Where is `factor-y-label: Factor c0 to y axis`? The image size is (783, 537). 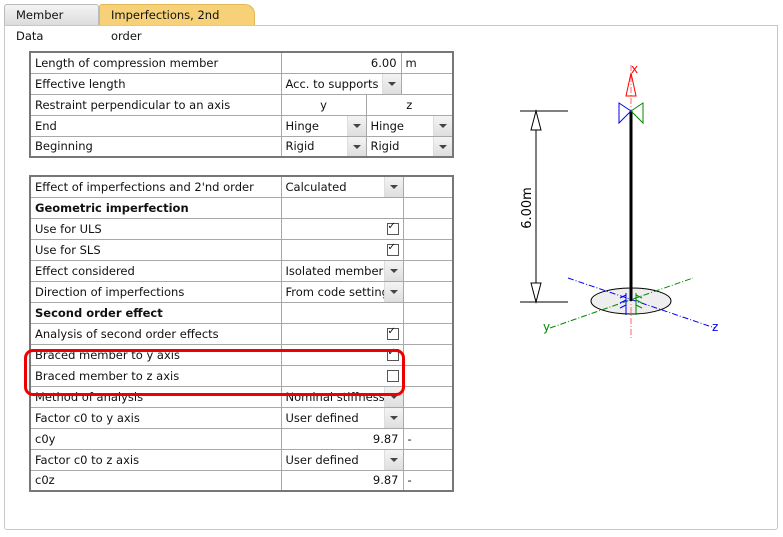
factor-y-label: Factor c0 to y axis is located at coordinates (155, 417).